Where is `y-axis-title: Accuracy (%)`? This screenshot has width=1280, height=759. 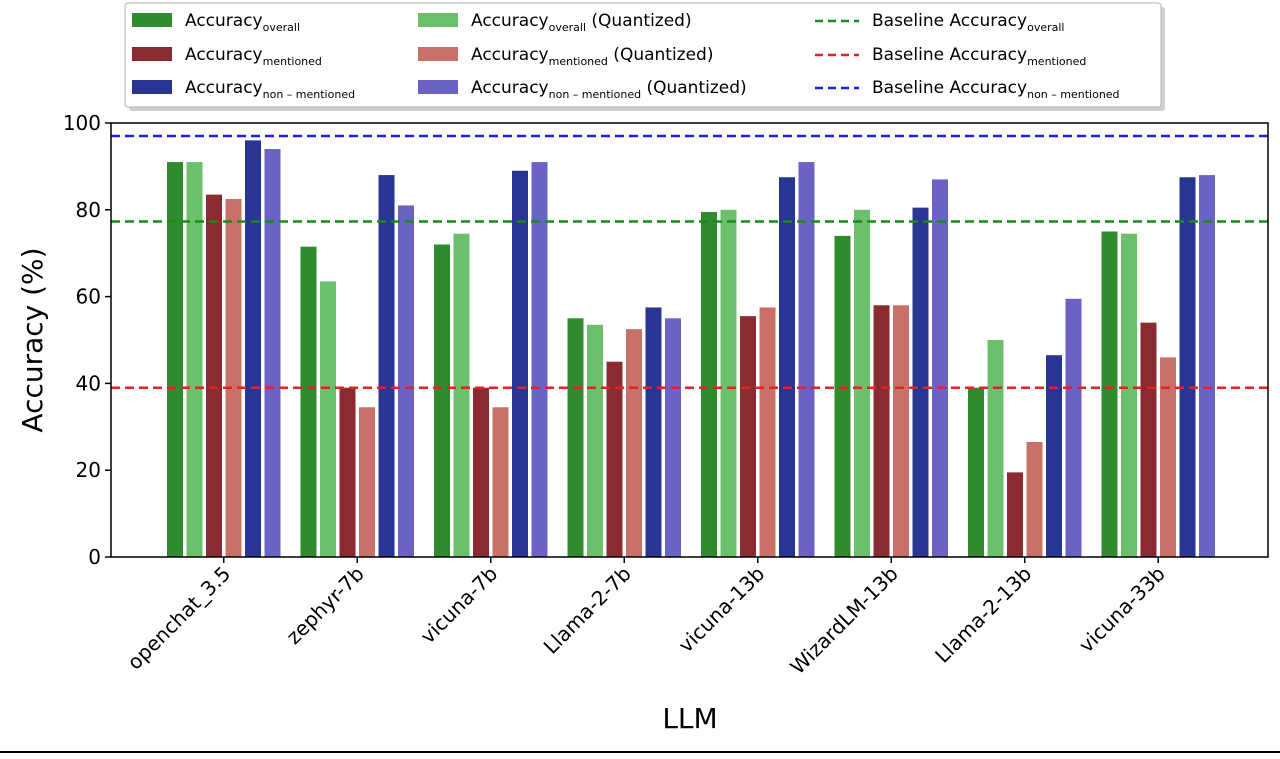
y-axis-title: Accuracy (%) is located at coordinates (32, 339).